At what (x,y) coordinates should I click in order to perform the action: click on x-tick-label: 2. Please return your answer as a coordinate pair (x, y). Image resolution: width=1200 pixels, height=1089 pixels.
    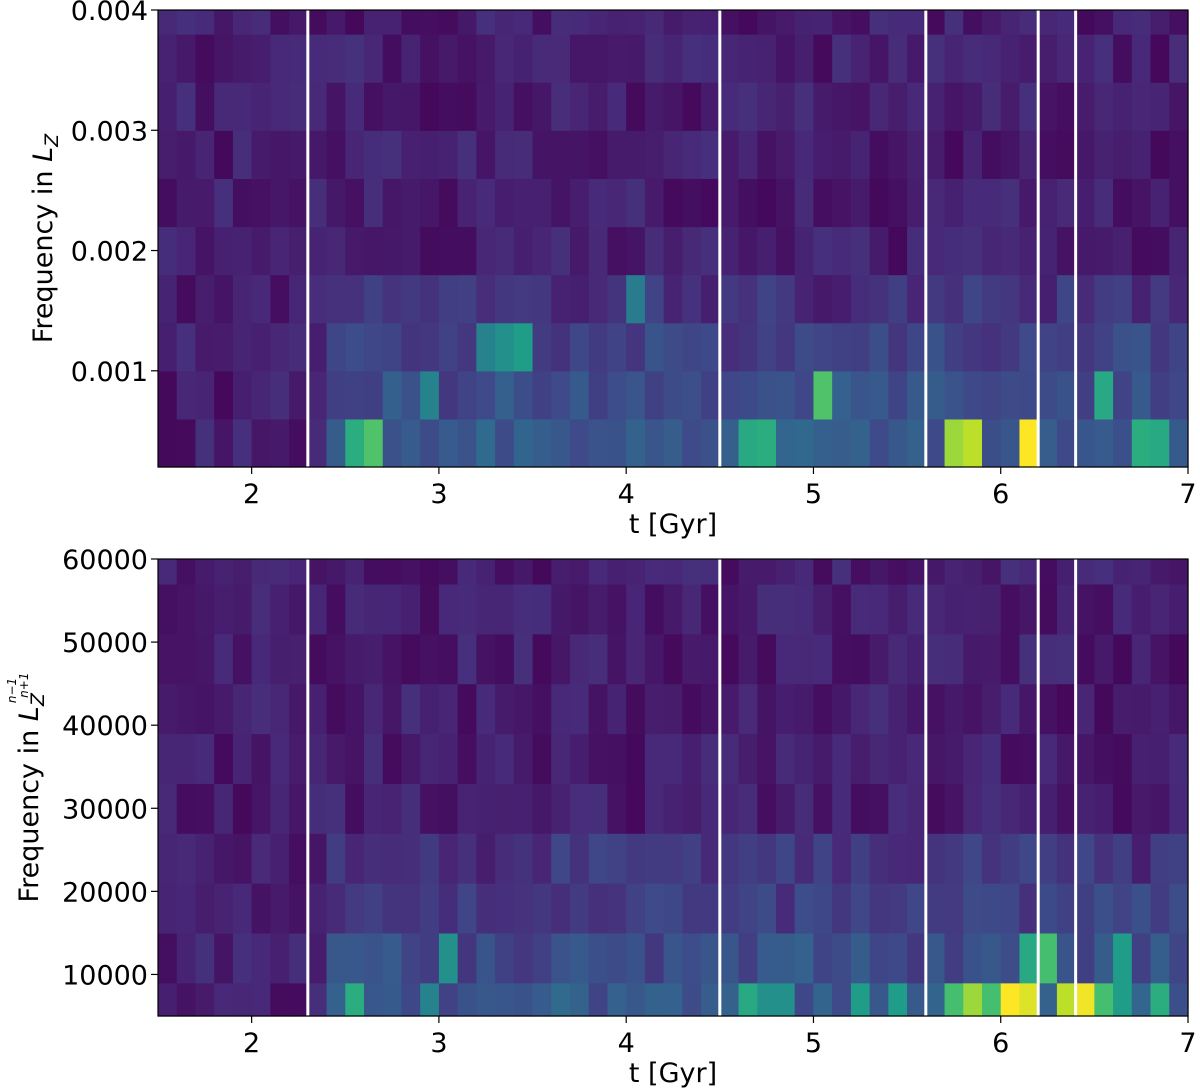
    Looking at the image, I should click on (251, 1043).